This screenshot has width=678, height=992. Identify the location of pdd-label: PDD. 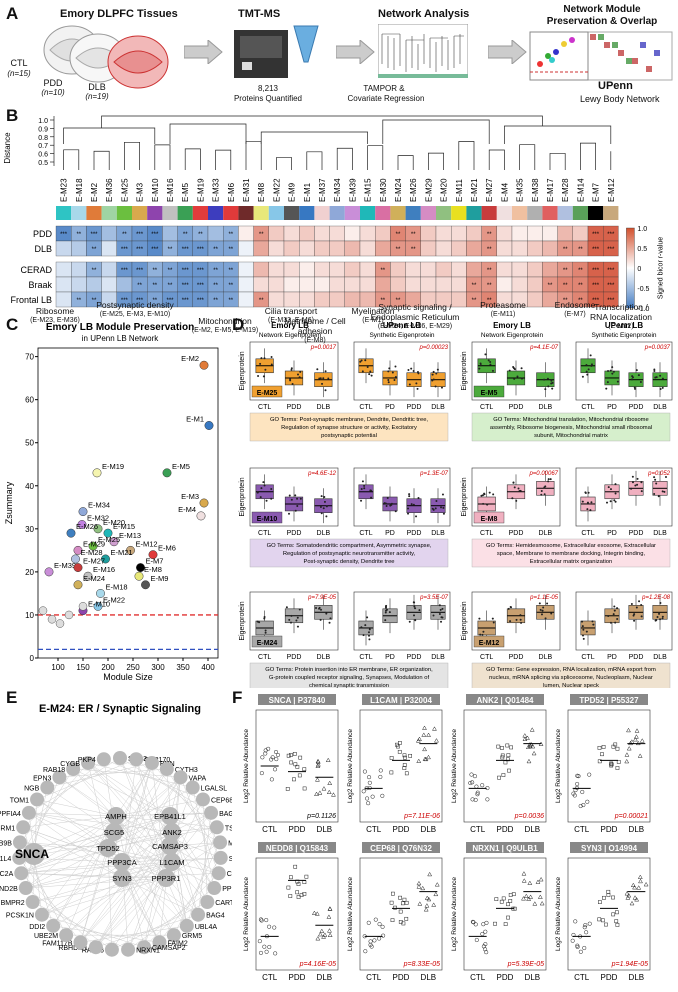
(53, 83).